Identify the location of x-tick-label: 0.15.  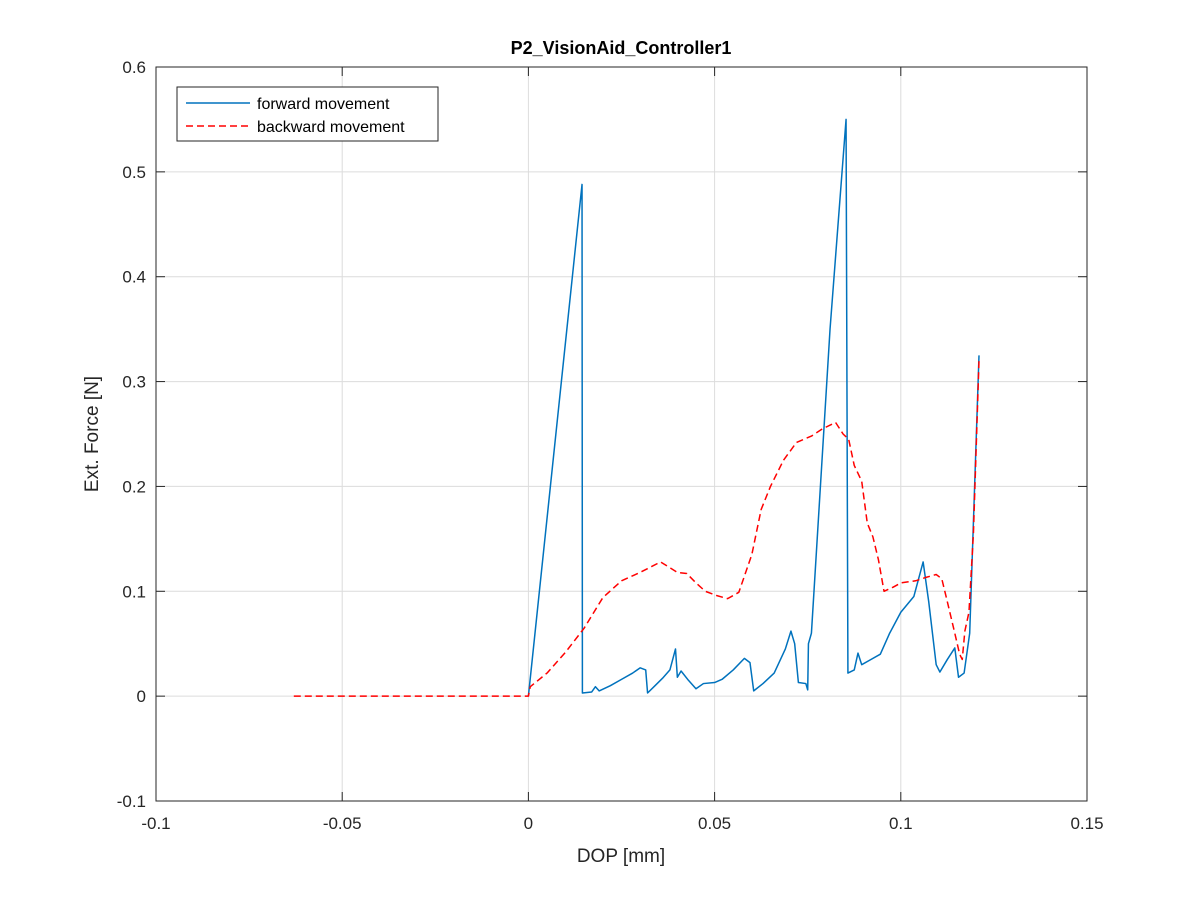
(1086, 823).